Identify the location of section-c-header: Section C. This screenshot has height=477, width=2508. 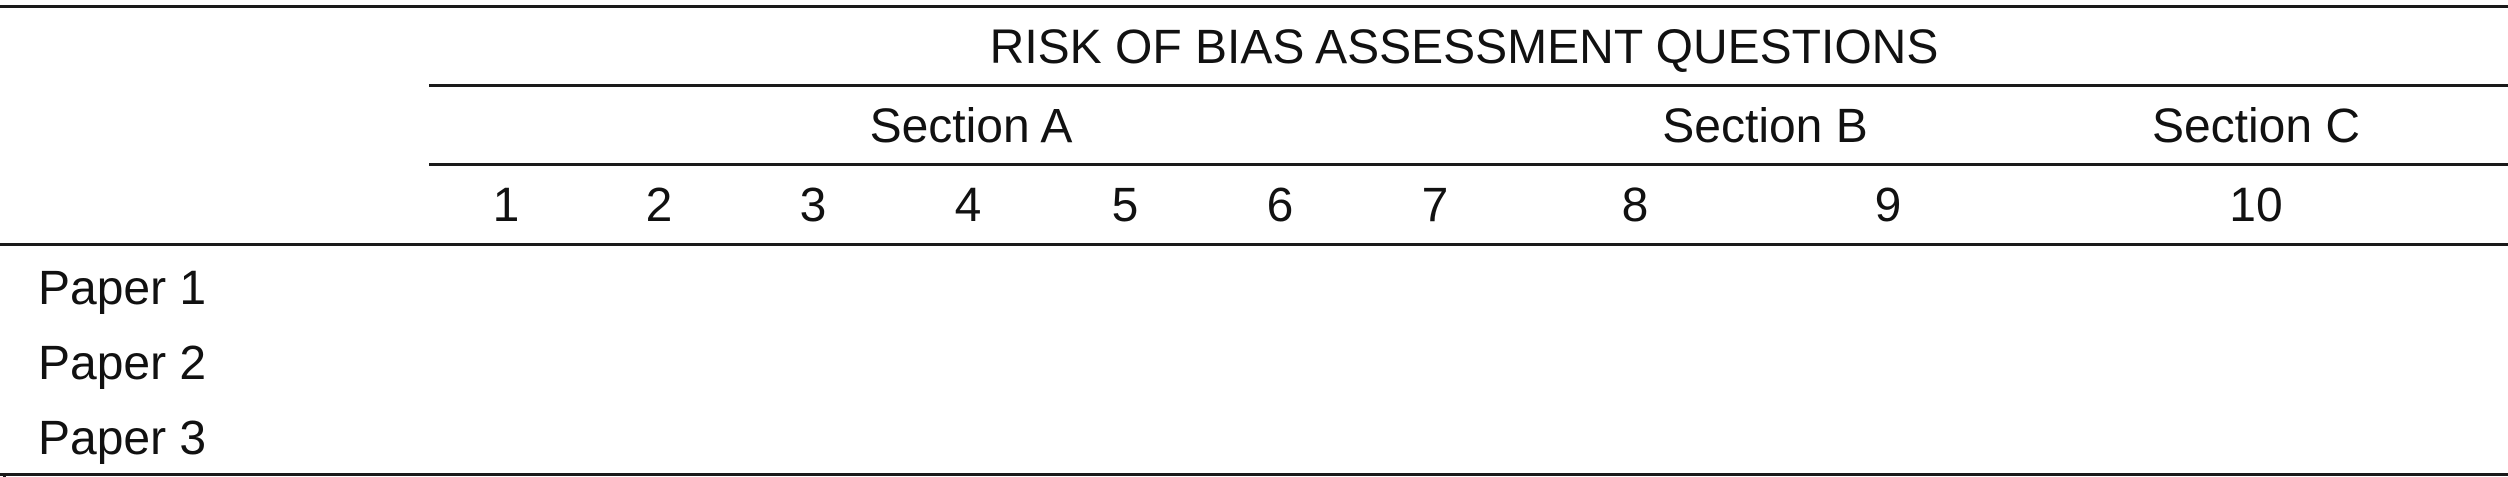
(2256, 126).